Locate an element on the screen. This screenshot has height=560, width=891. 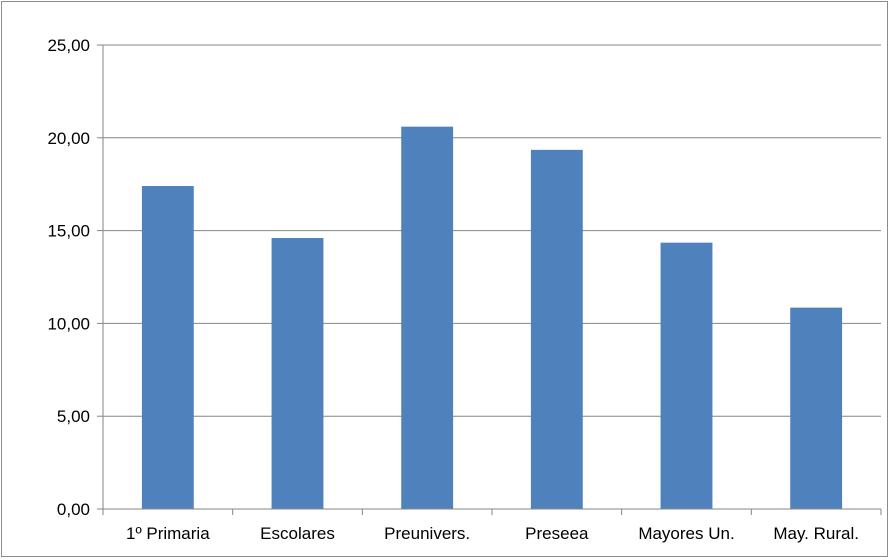
y-tick-label: 10,00 is located at coordinates (68, 323).